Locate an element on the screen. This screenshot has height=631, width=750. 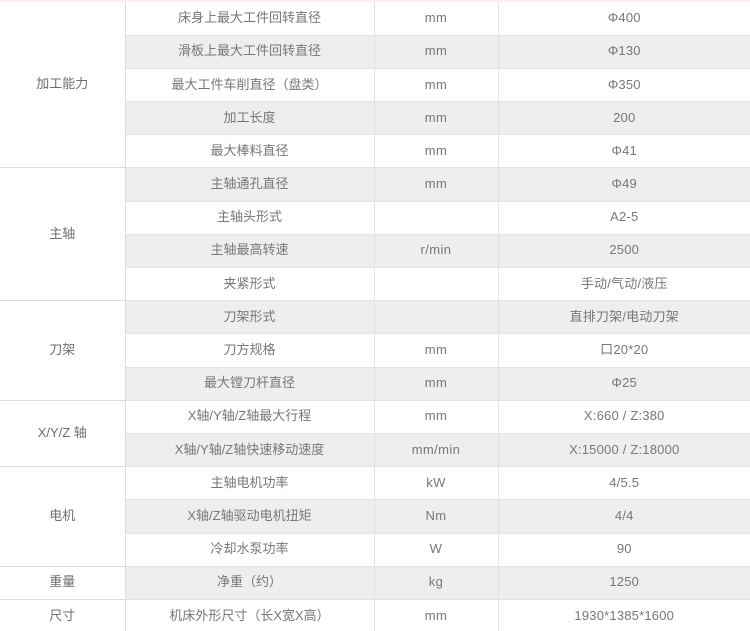
parameter-value-cell: 口20*20 is located at coordinates (624, 350).